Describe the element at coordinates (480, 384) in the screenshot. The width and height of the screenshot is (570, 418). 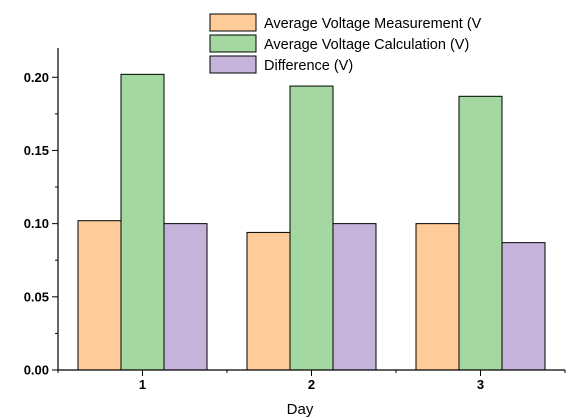
I see `x-tick-label: 3` at that location.